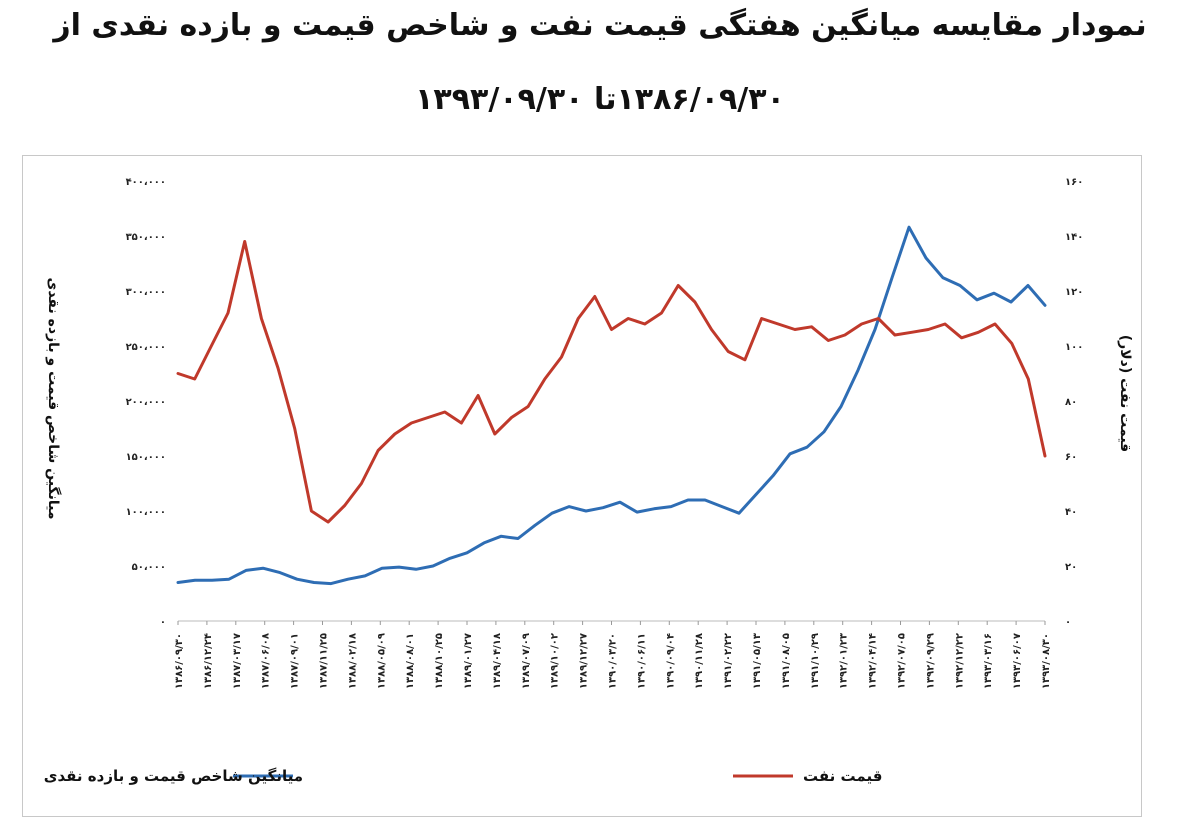 The image size is (1200, 817). Describe the element at coordinates (757, 661) in the screenshot. I see `x-tick-label: ۱۳۹۱/۰۵/۱۳` at that location.